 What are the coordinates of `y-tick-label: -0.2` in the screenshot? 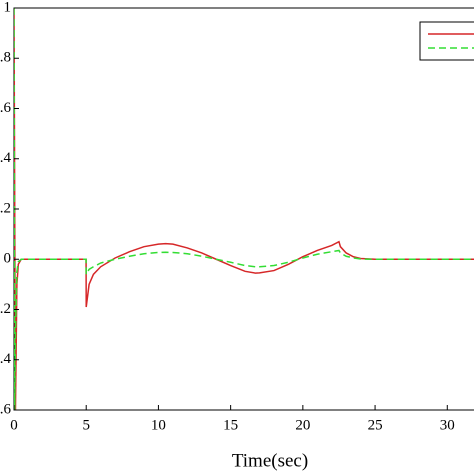 It's located at (5, 309).